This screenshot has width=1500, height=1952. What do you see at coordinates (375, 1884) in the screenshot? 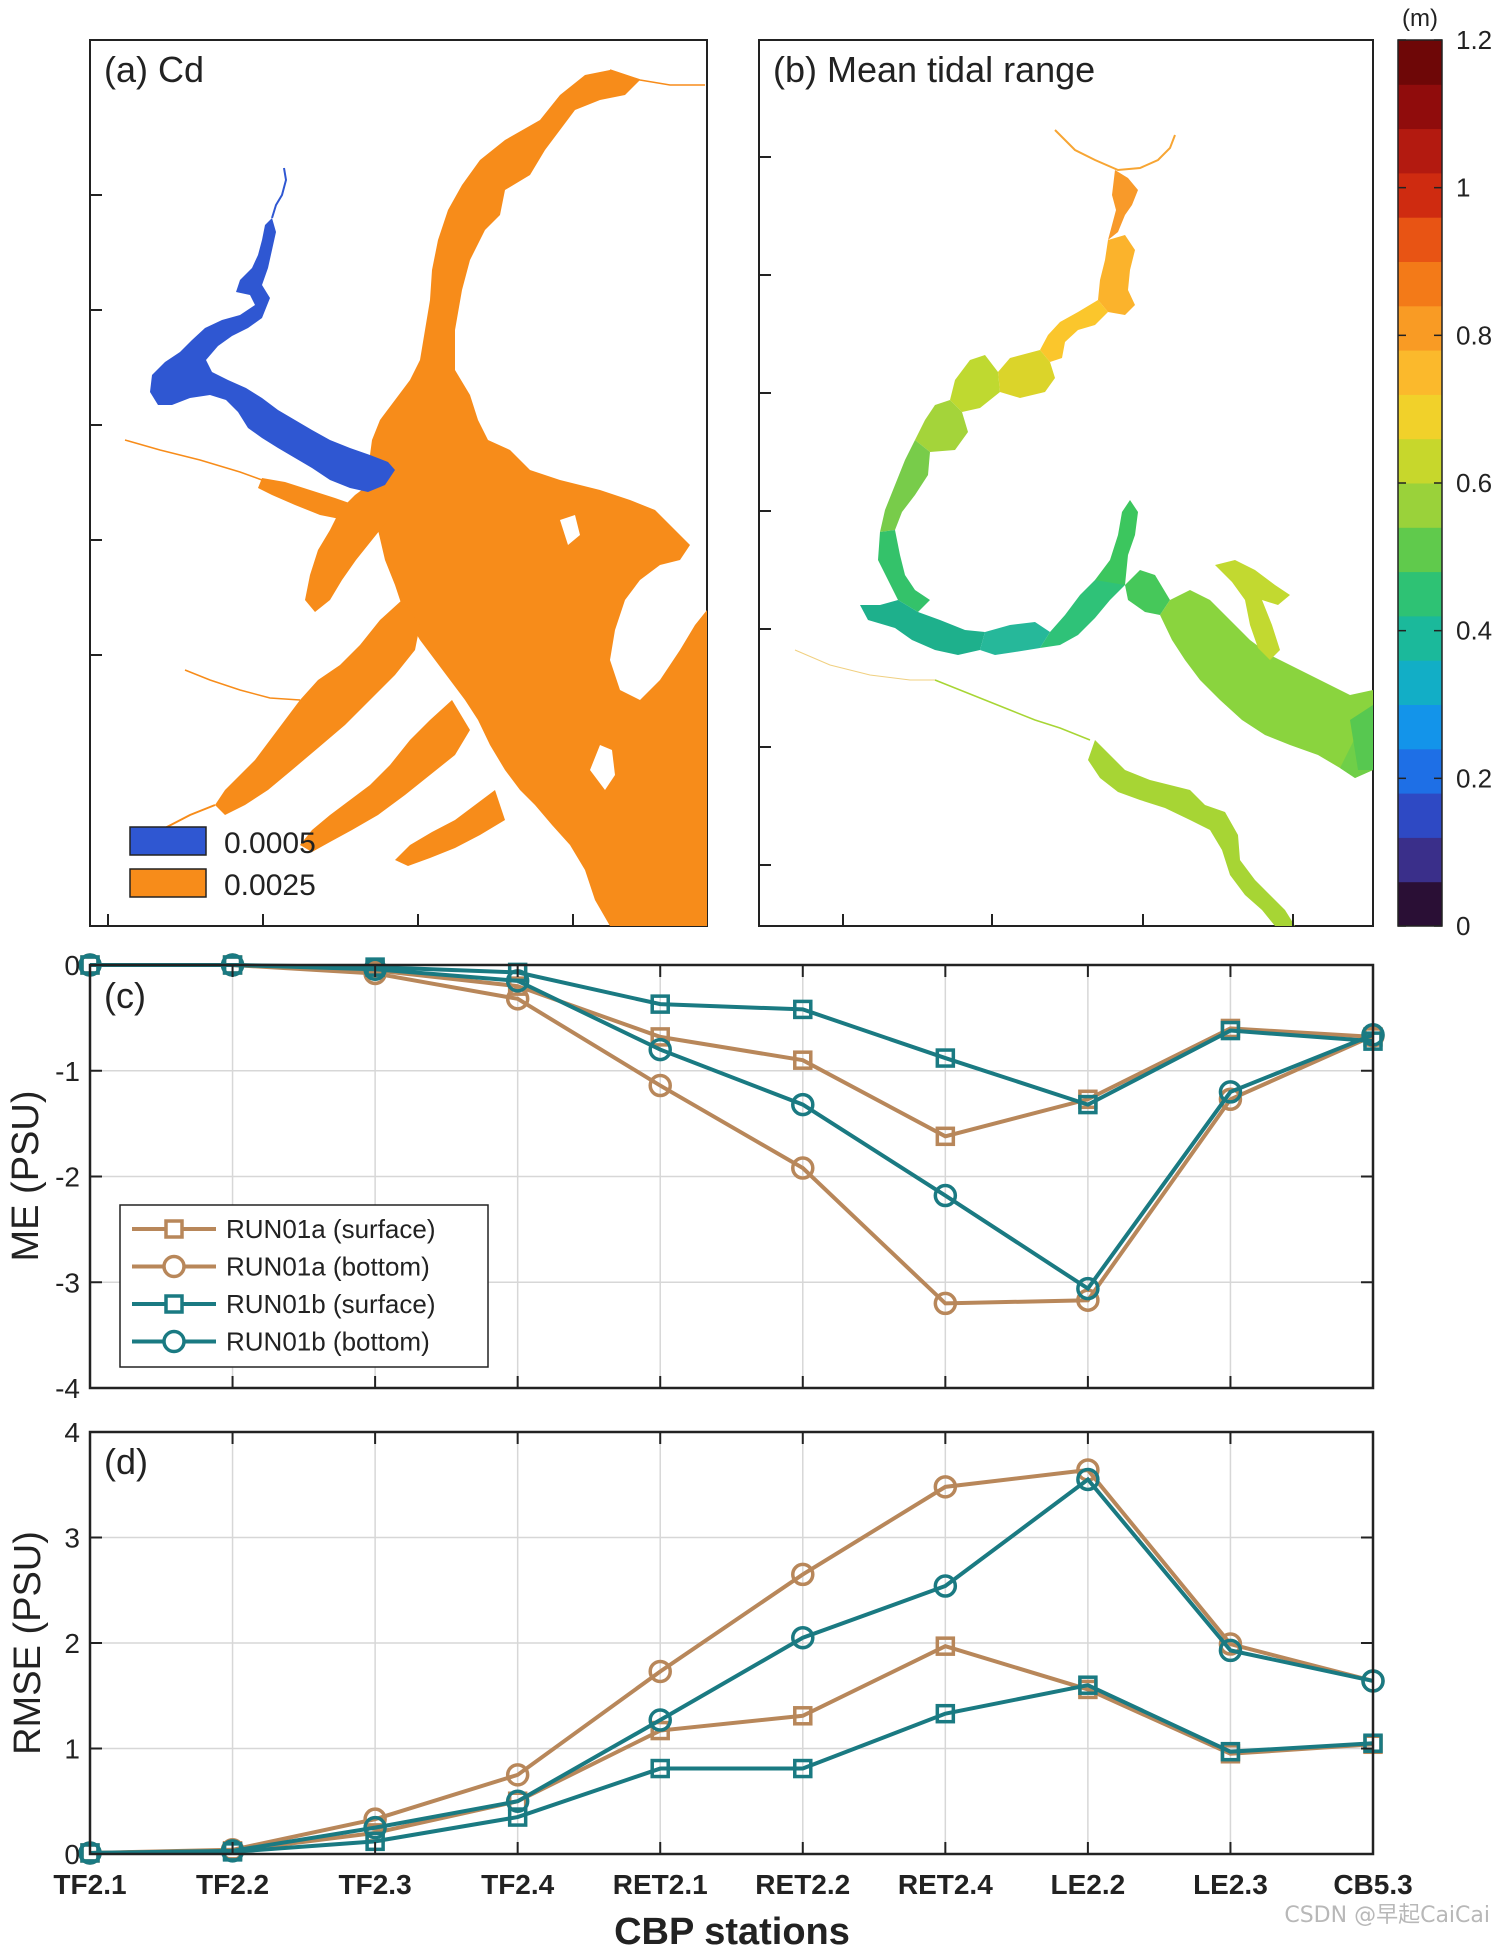
I see `x-tick-label: TF2.3` at bounding box center [375, 1884].